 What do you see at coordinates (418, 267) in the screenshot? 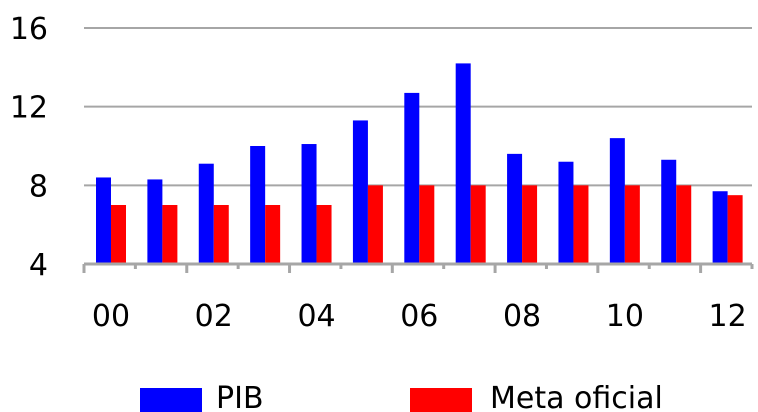
I see `x-axis` at bounding box center [418, 267].